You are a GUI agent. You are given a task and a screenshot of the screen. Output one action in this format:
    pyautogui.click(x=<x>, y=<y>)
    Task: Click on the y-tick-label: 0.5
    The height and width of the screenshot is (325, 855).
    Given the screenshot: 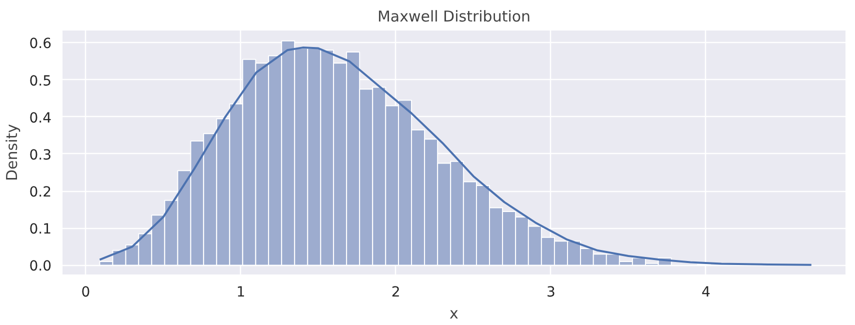 What is the action you would take?
    pyautogui.click(x=40, y=81)
    